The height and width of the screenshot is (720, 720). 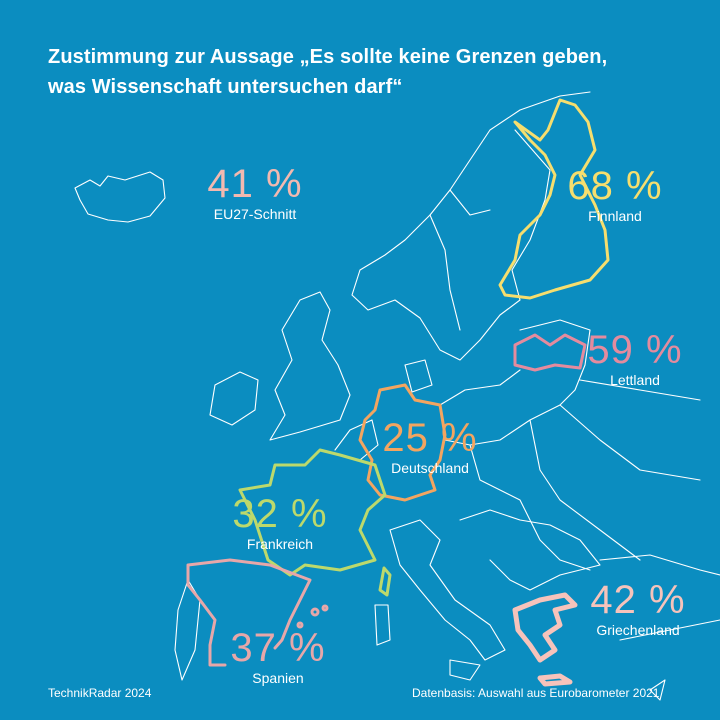 I want to click on sicily-outline, so click(x=465, y=670).